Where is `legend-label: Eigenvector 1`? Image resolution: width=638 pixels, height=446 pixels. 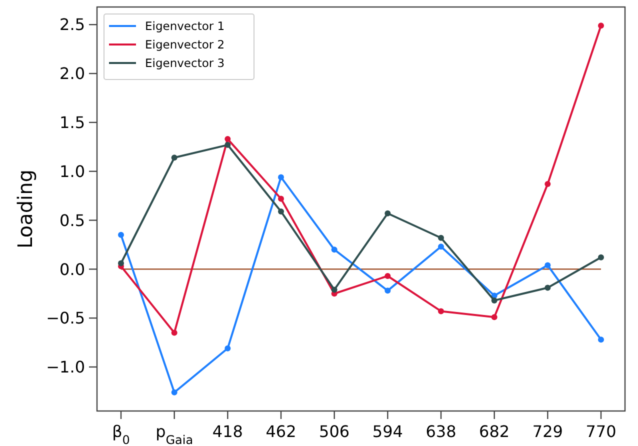
legend-label: Eigenvector 1 is located at coordinates (185, 26).